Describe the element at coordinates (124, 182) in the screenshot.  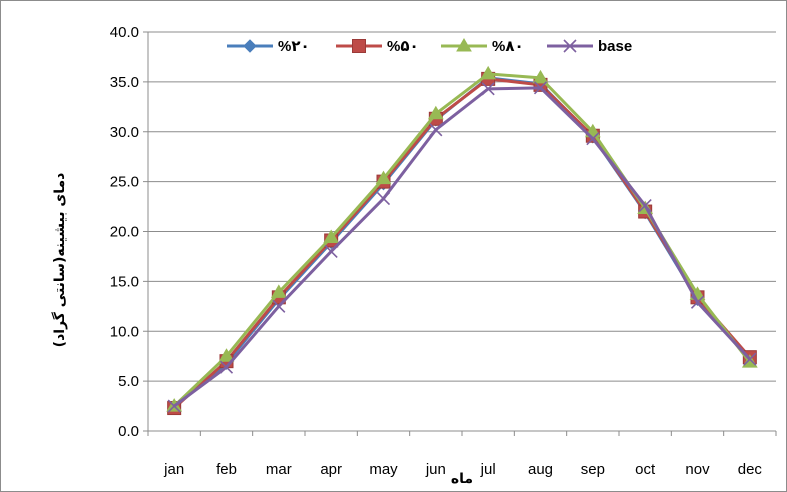
I see `y-tick-label: 25.0` at that location.